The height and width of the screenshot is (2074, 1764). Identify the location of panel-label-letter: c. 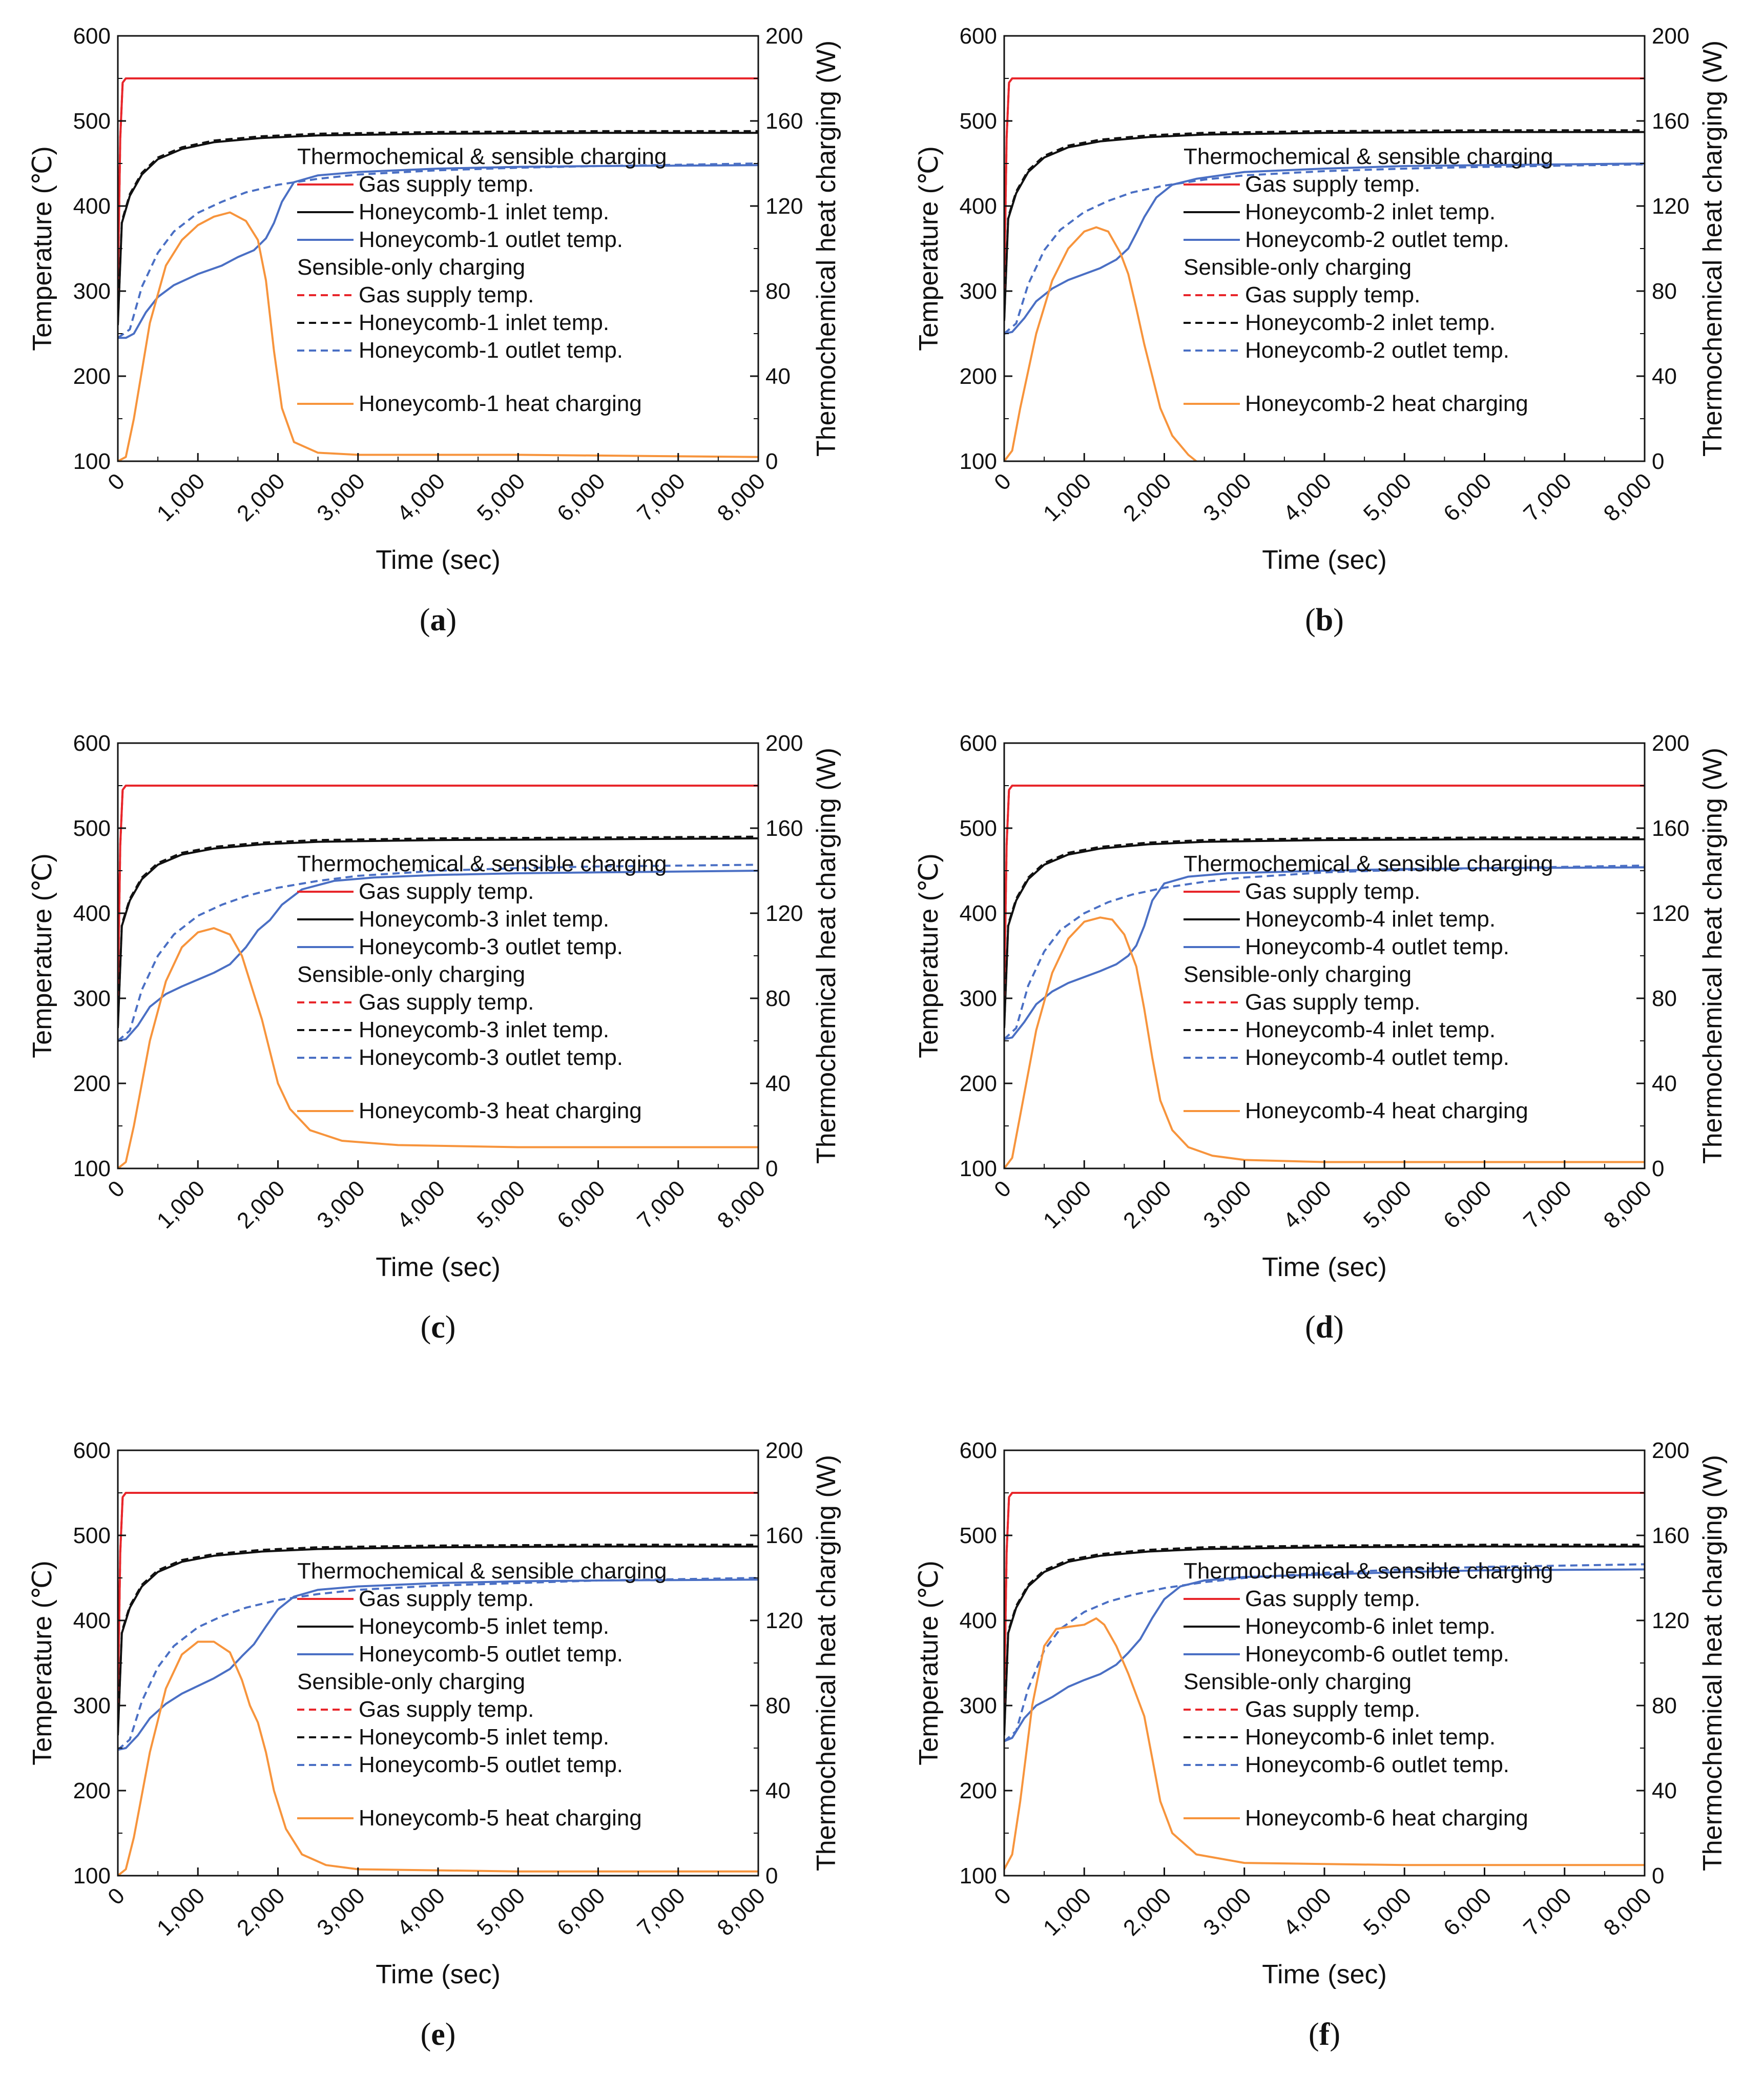
(438, 1327).